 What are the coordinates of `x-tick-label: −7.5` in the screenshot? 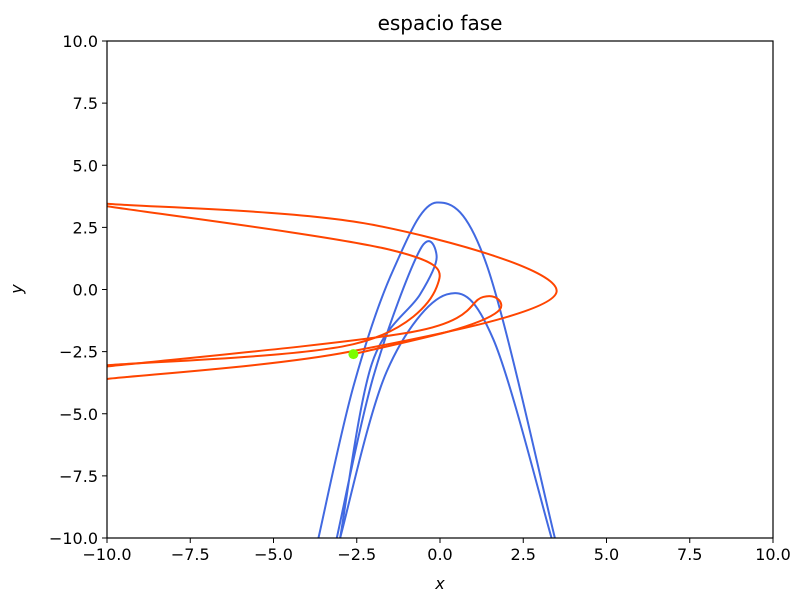 It's located at (190, 554).